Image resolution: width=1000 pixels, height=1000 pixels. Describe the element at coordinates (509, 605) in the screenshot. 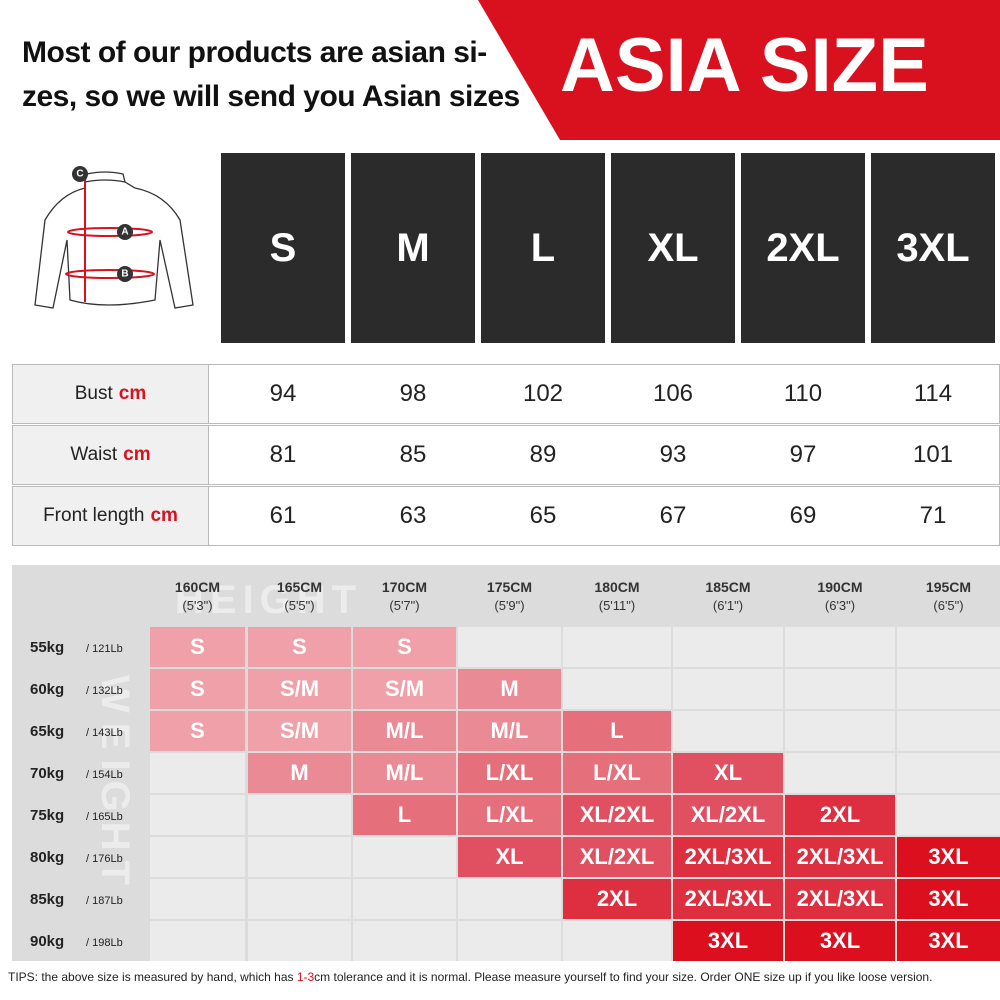

I see `height-ft: (5'9")` at that location.